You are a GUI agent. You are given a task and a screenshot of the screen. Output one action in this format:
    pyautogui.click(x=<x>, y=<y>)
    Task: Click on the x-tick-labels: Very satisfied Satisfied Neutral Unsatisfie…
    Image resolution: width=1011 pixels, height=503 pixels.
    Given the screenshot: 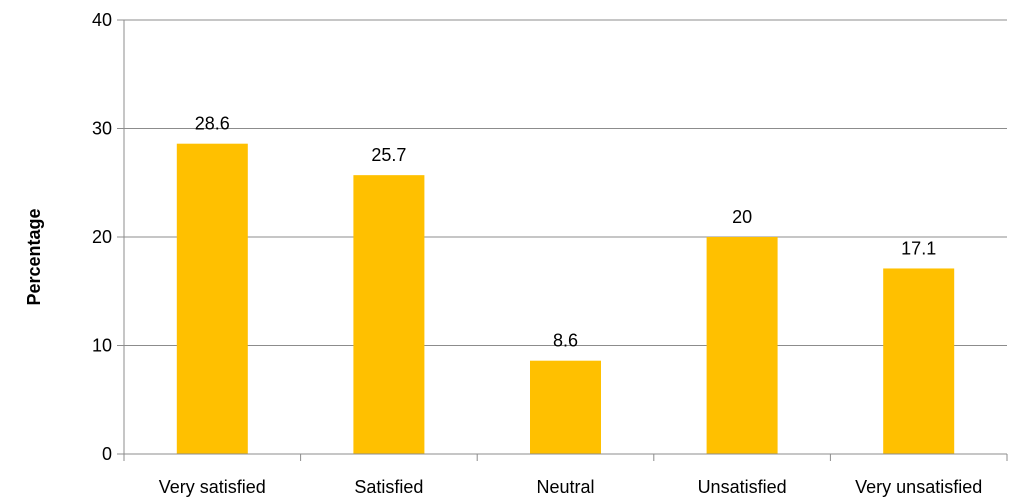 What is the action you would take?
    pyautogui.click(x=570, y=487)
    